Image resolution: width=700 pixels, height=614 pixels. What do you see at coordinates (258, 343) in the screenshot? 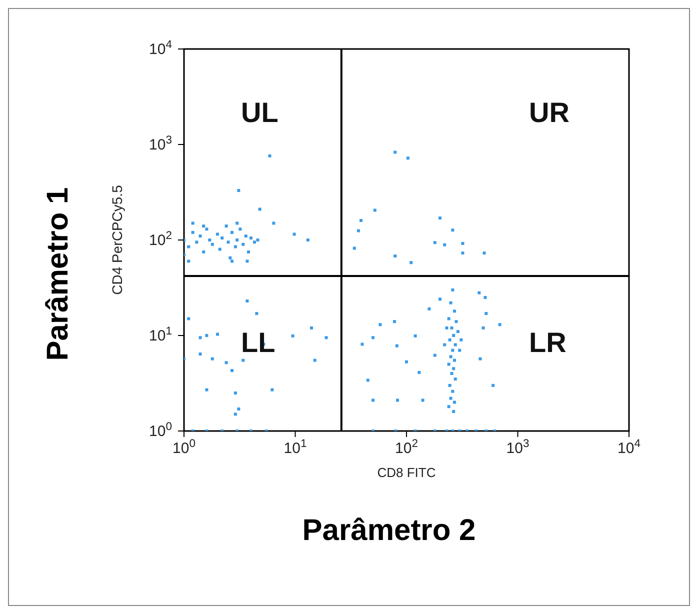
I see `annotation: LL` at bounding box center [258, 343].